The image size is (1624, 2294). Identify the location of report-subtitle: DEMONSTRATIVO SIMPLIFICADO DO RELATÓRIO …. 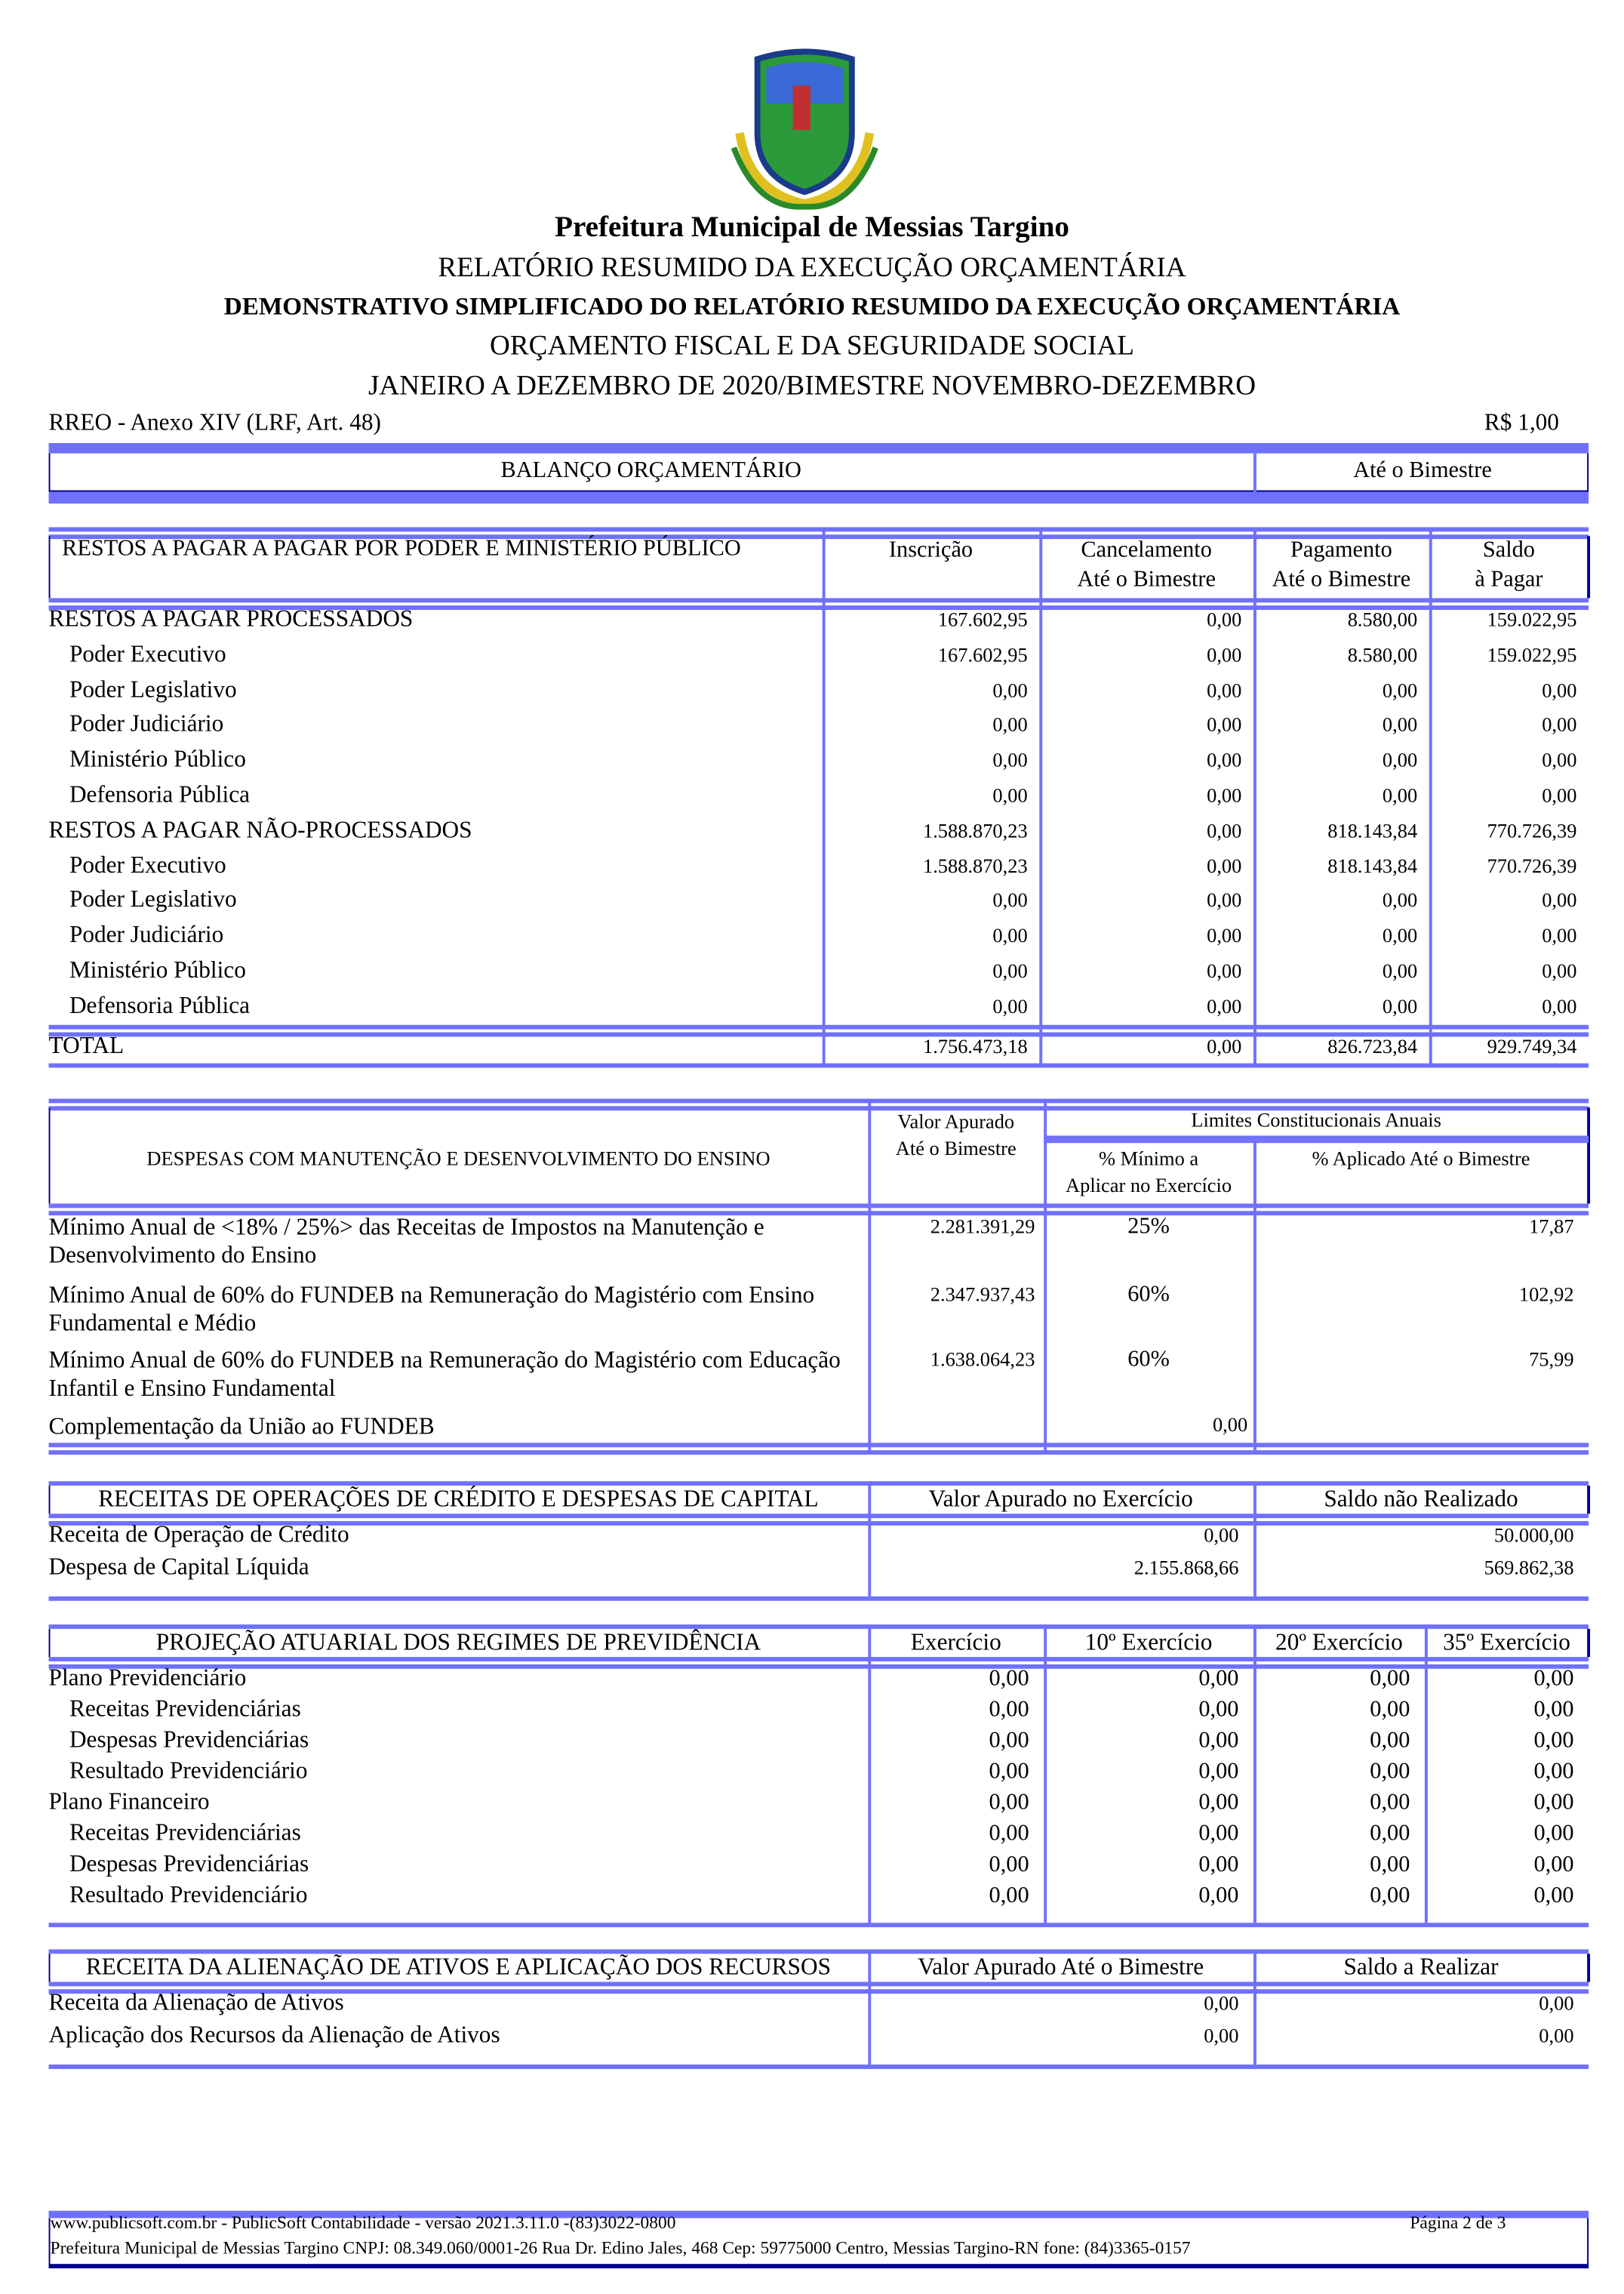
(812, 306).